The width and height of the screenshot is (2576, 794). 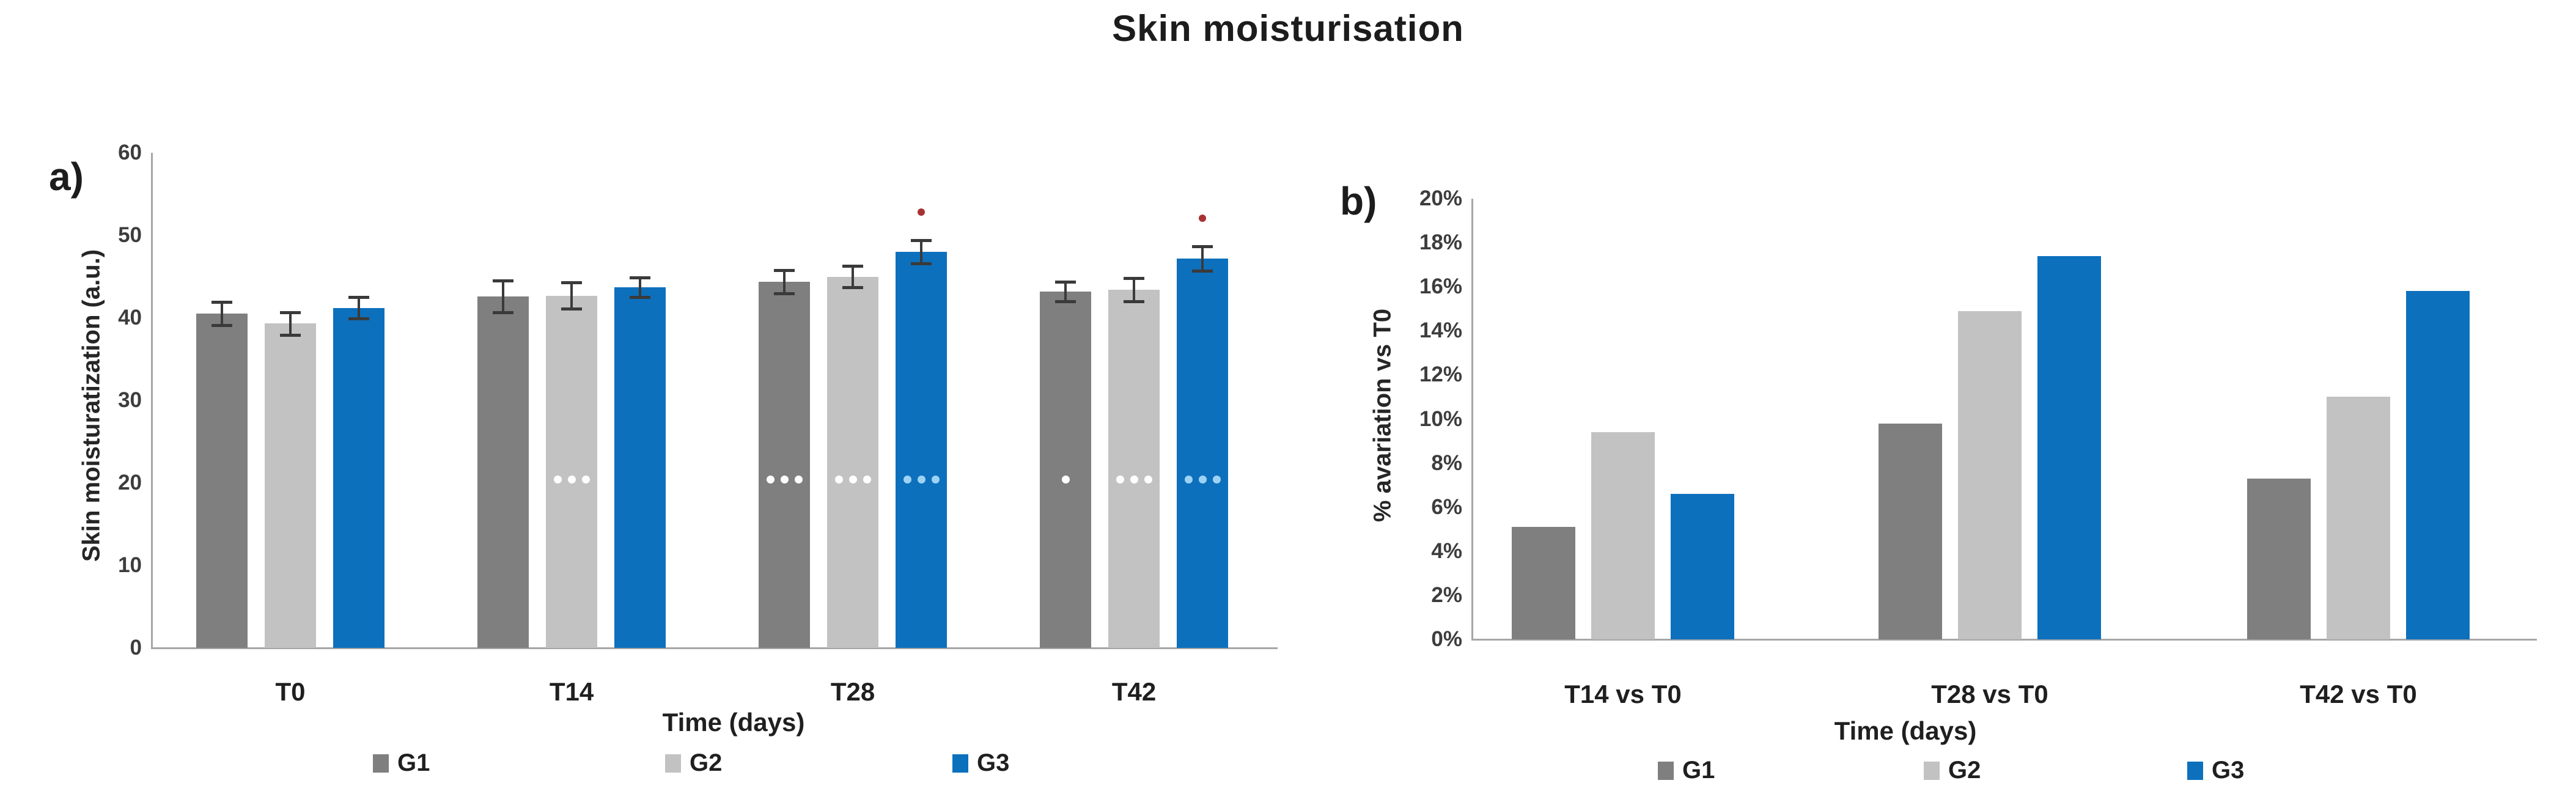 I want to click on y-tick-label: 10, so click(x=130, y=565).